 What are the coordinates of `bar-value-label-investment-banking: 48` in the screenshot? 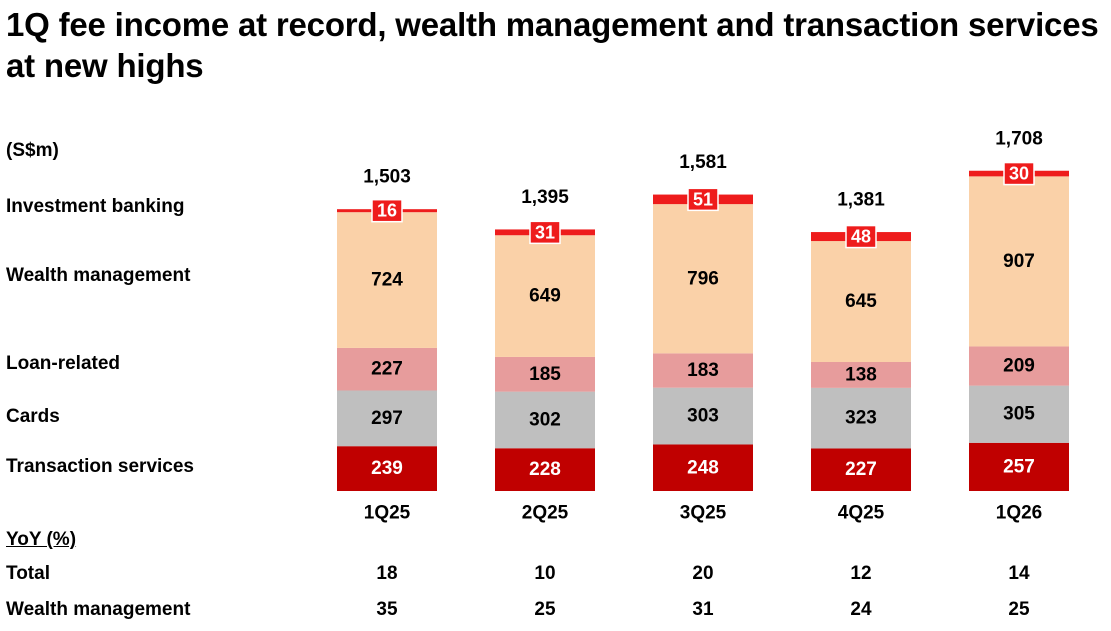 It's located at (861, 237).